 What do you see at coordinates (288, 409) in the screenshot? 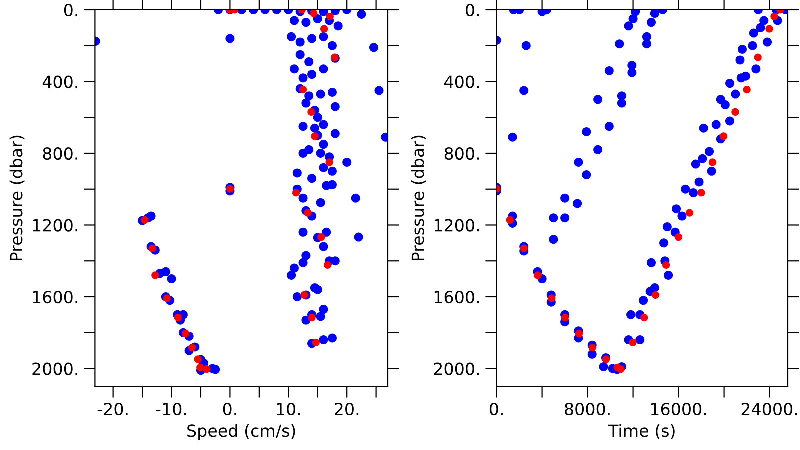
I see `x-tick-label: 10.` at bounding box center [288, 409].